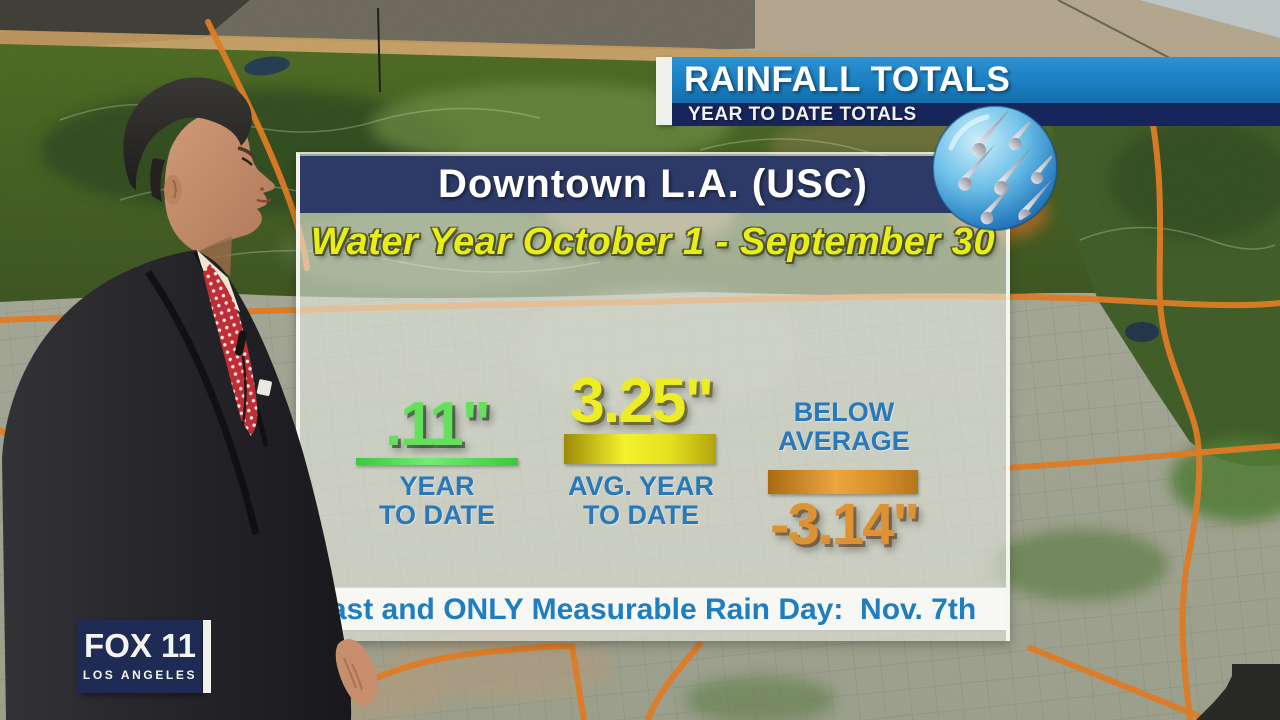 This screenshot has width=1280, height=720. I want to click on ytd-label-bottom: TO DATE, so click(436, 515).